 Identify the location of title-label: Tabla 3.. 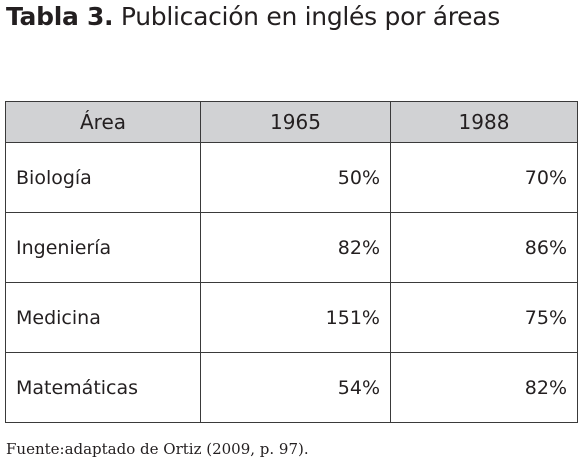
(60, 16).